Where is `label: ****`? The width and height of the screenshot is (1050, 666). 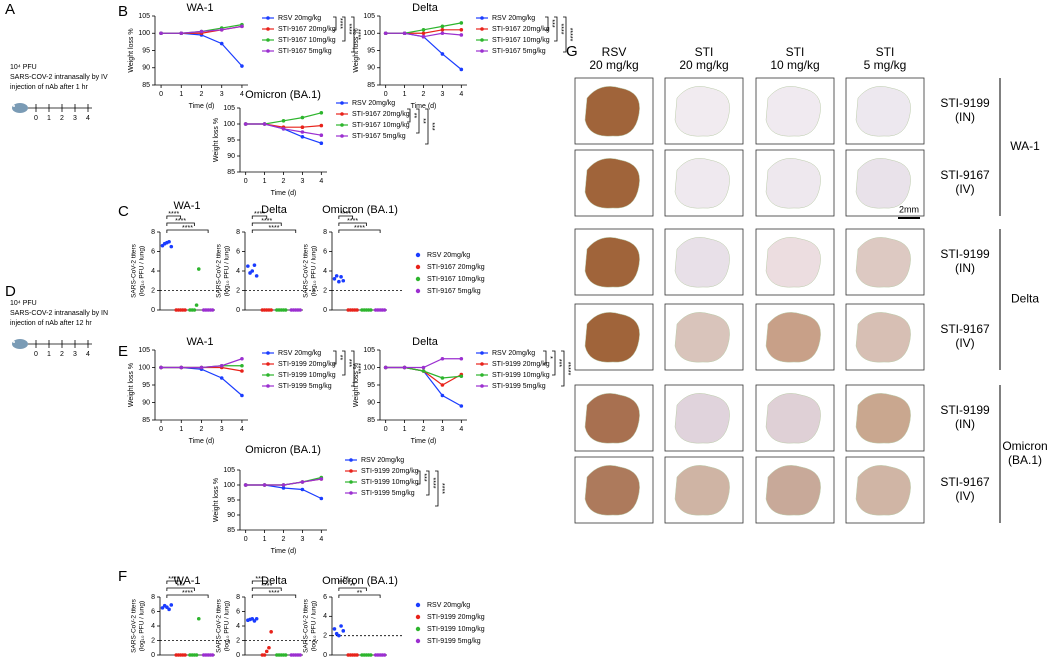
label: **** is located at coordinates (274, 593).